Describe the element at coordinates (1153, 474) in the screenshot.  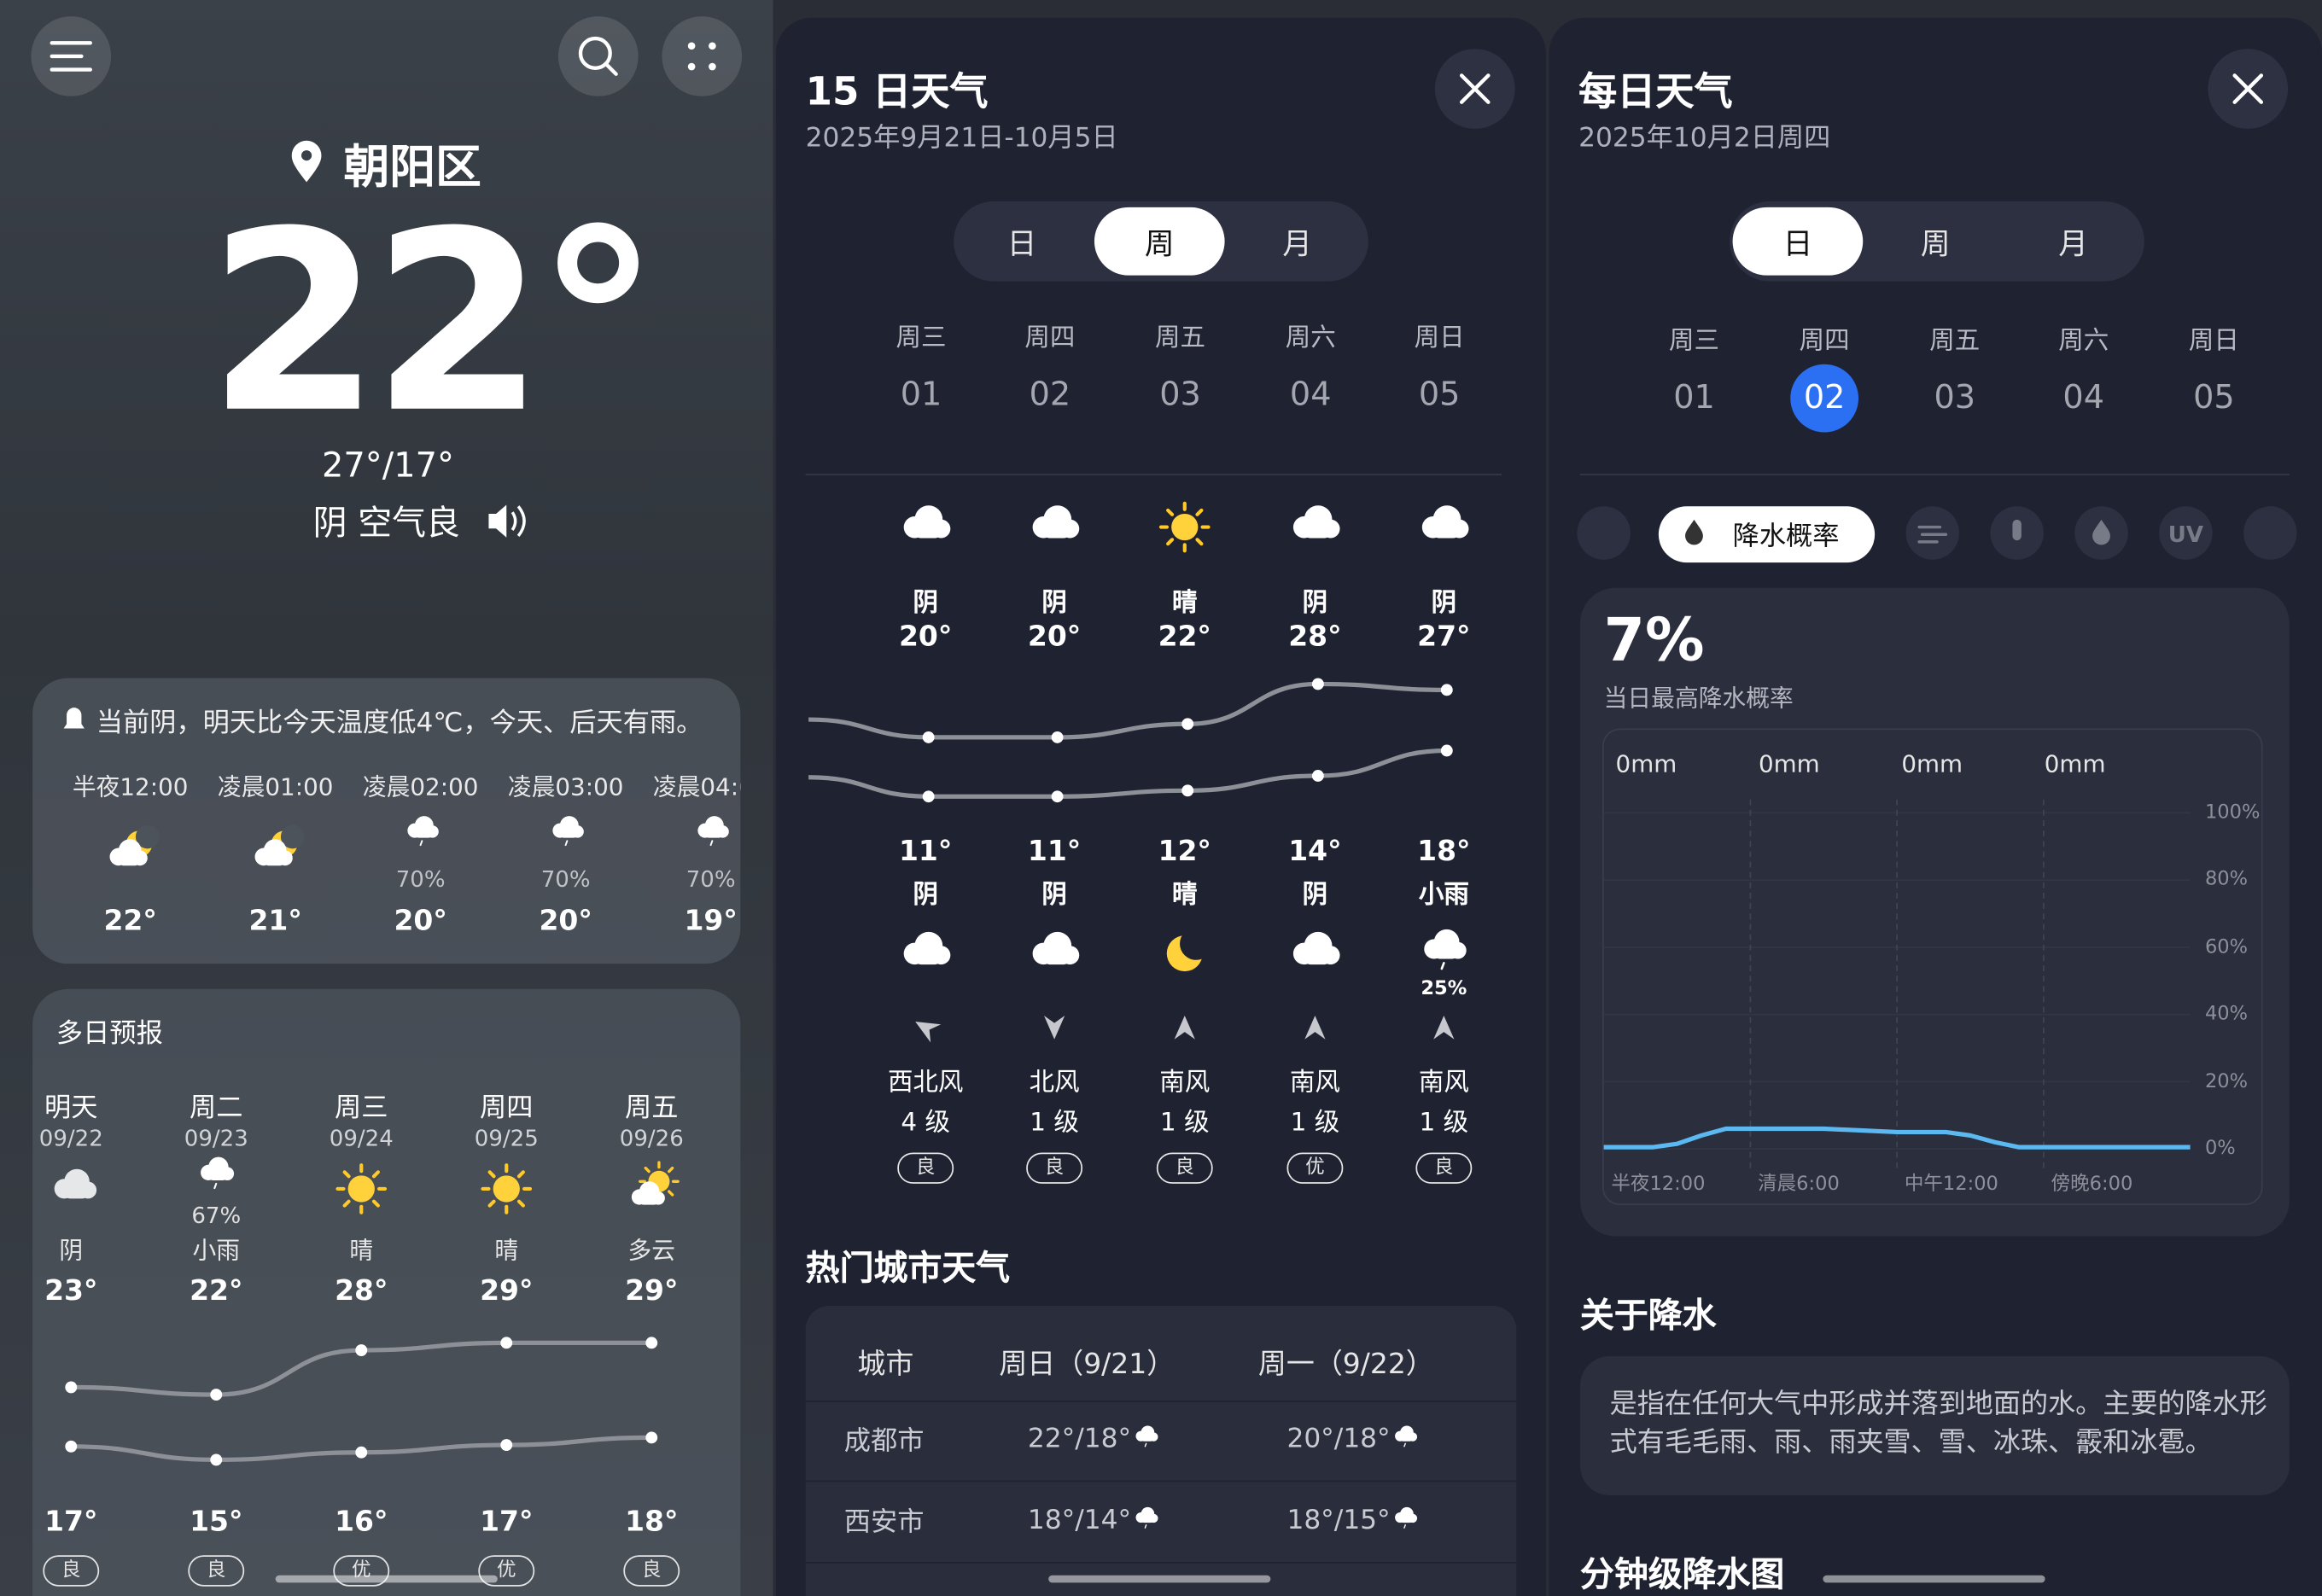
I see `divider` at that location.